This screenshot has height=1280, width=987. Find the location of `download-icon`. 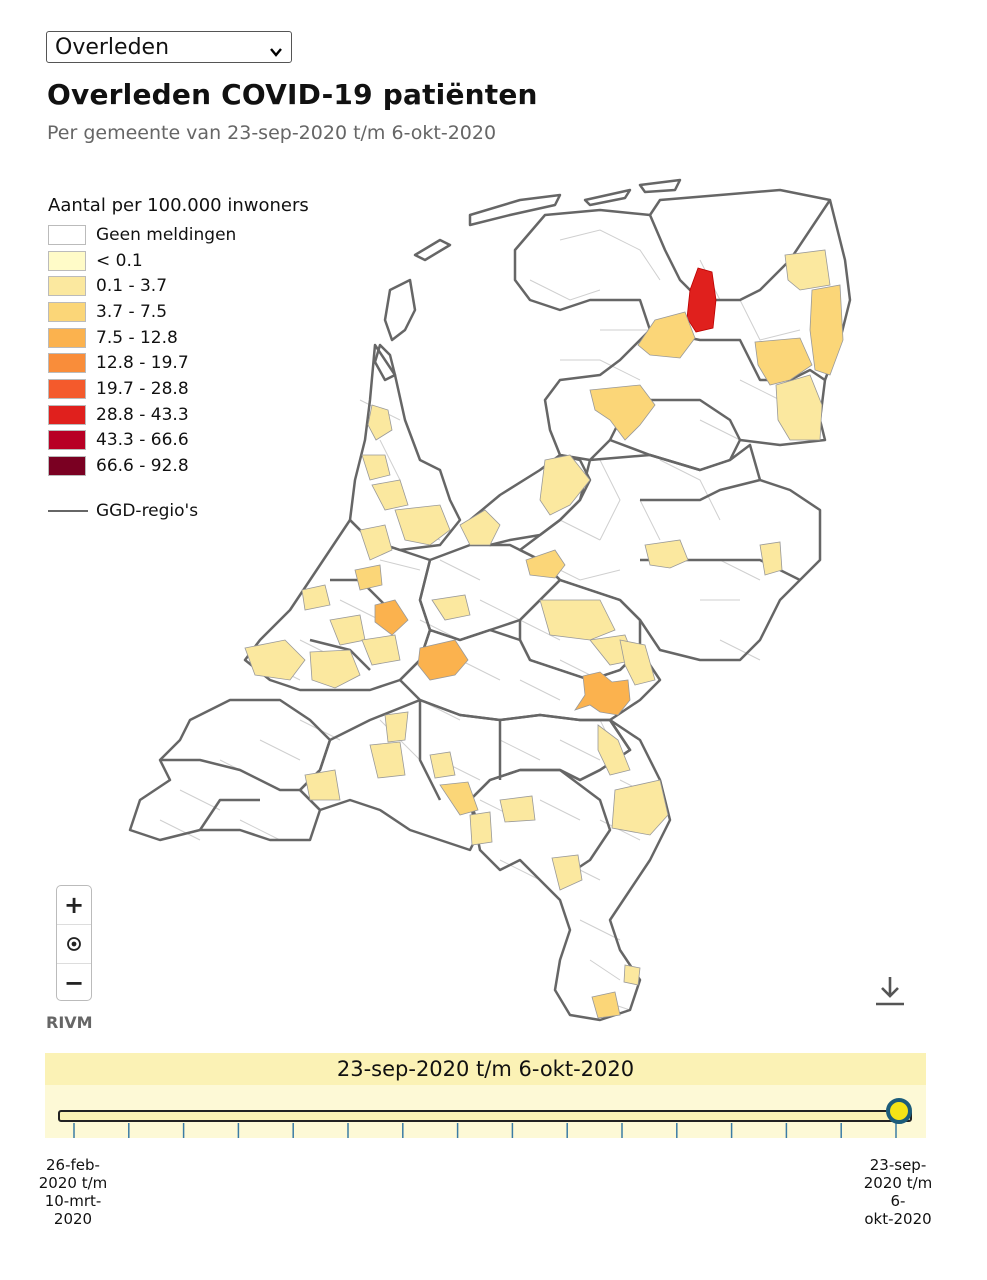

download-icon is located at coordinates (890, 991).